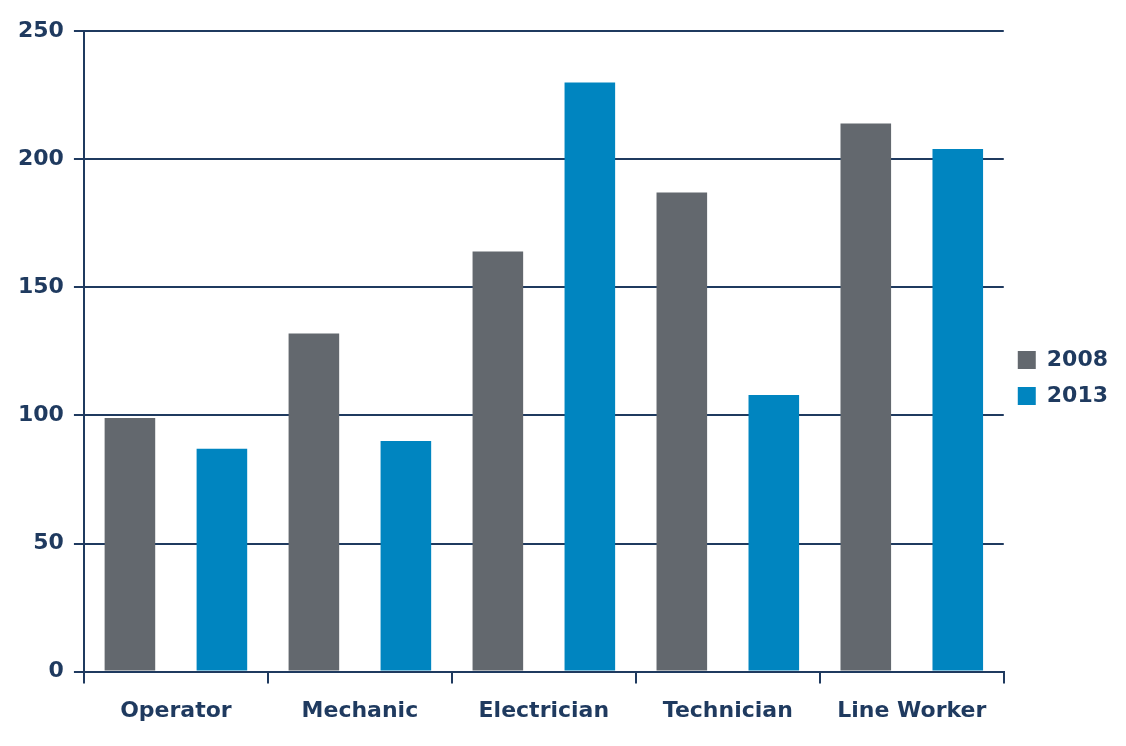  I want to click on y-tick-label: 50, so click(48, 542).